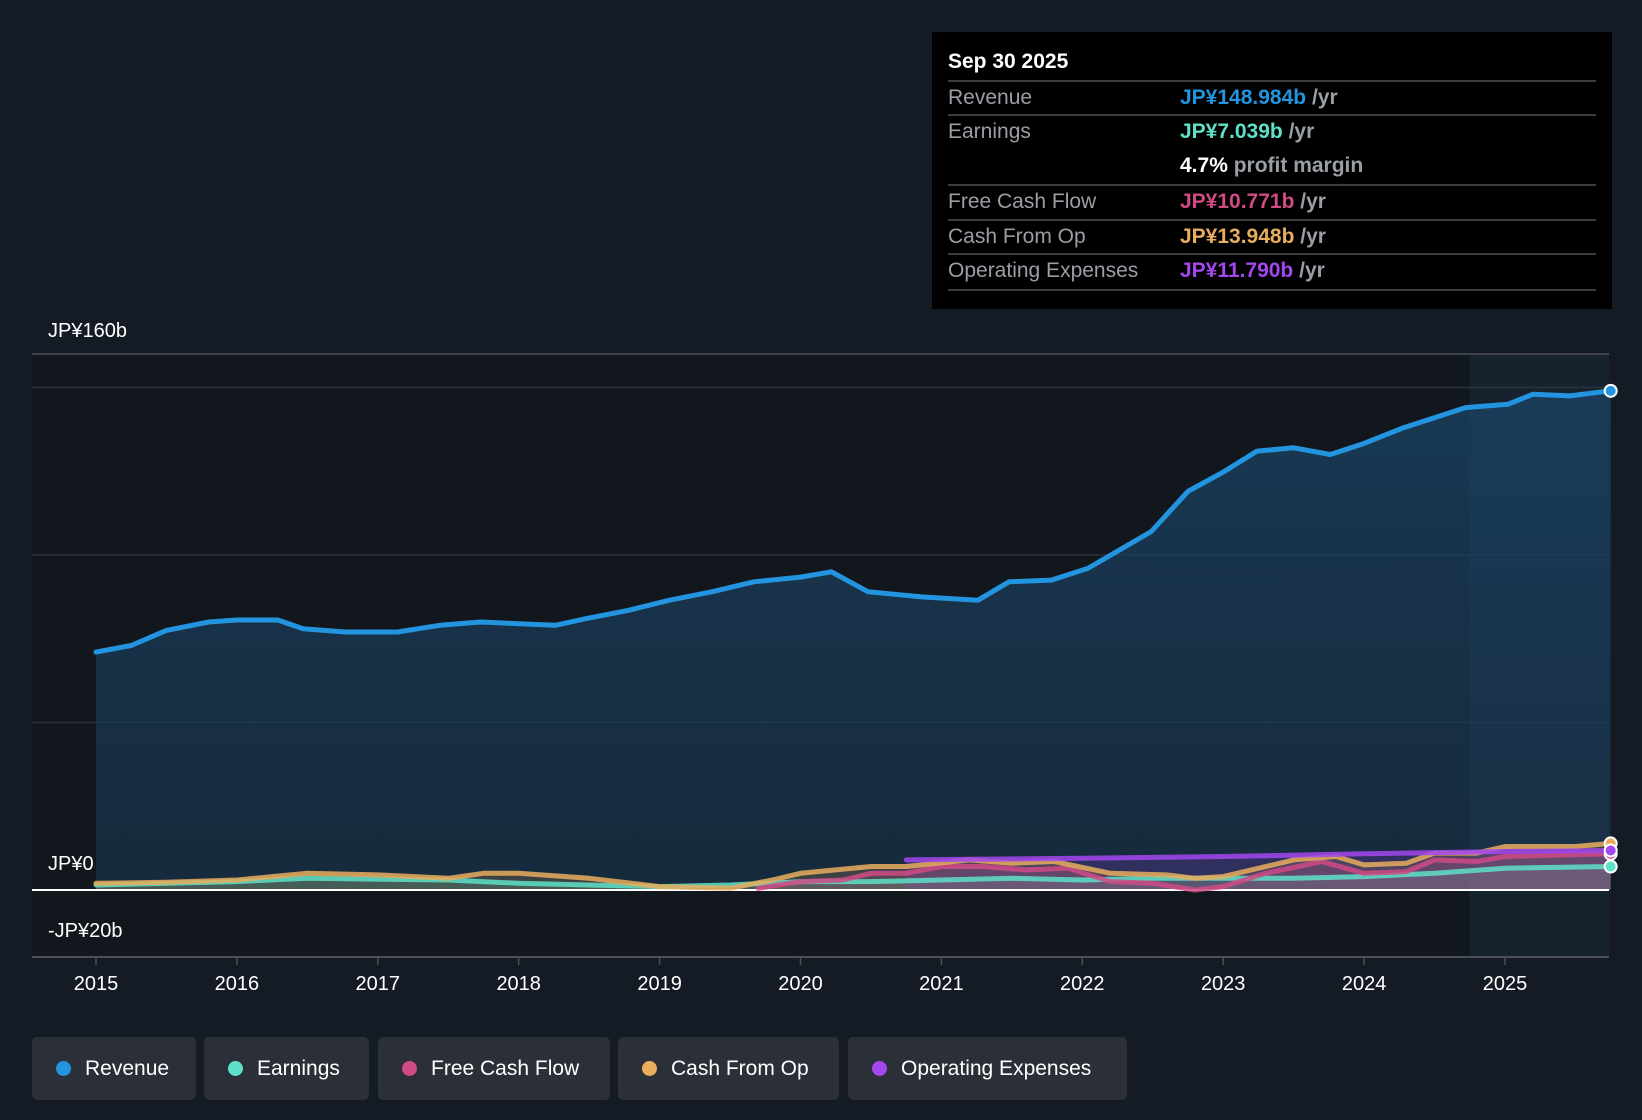 Image resolution: width=1642 pixels, height=1120 pixels. I want to click on x-tick-label: 2021, so click(941, 984).